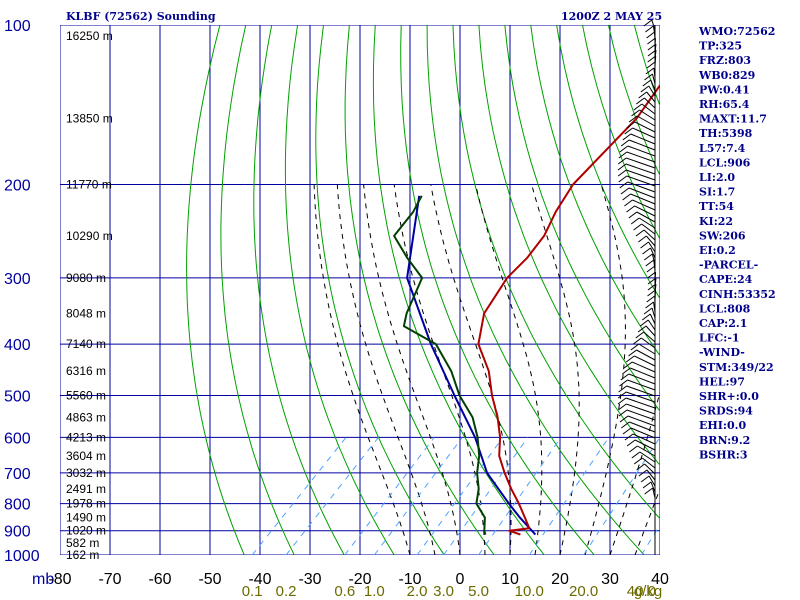 The width and height of the screenshot is (800, 600). I want to click on height-label: 3032 m, so click(86, 473).